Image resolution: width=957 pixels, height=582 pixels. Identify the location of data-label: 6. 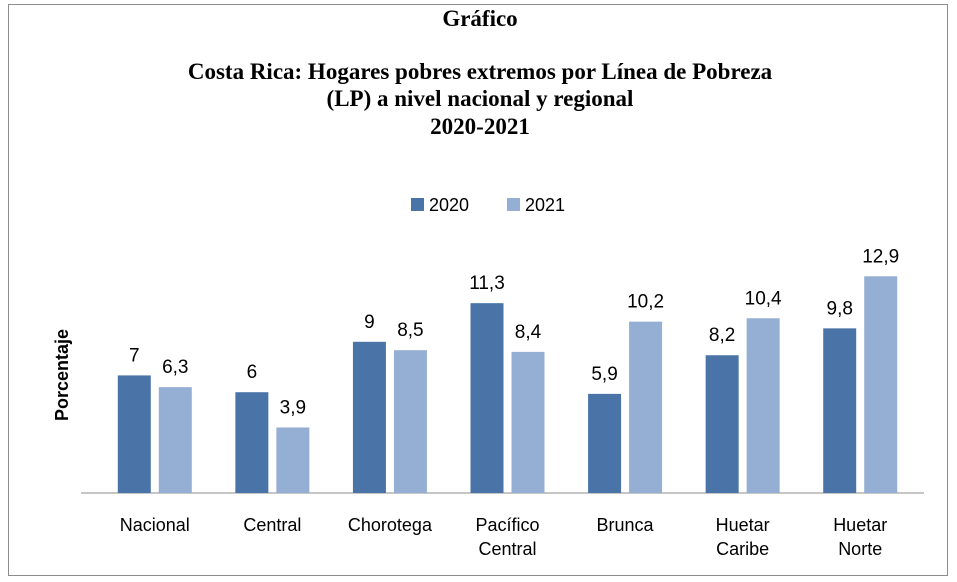
(252, 372).